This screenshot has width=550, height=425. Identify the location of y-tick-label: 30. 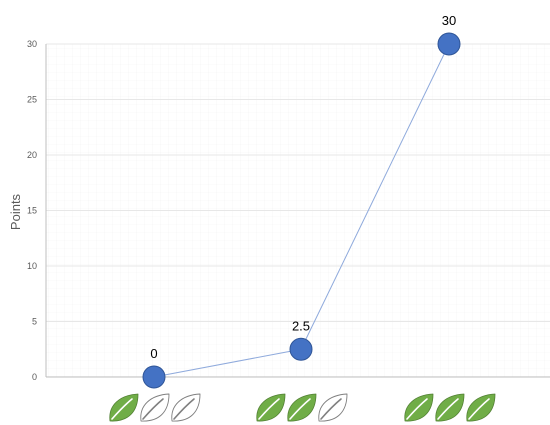
(32, 44).